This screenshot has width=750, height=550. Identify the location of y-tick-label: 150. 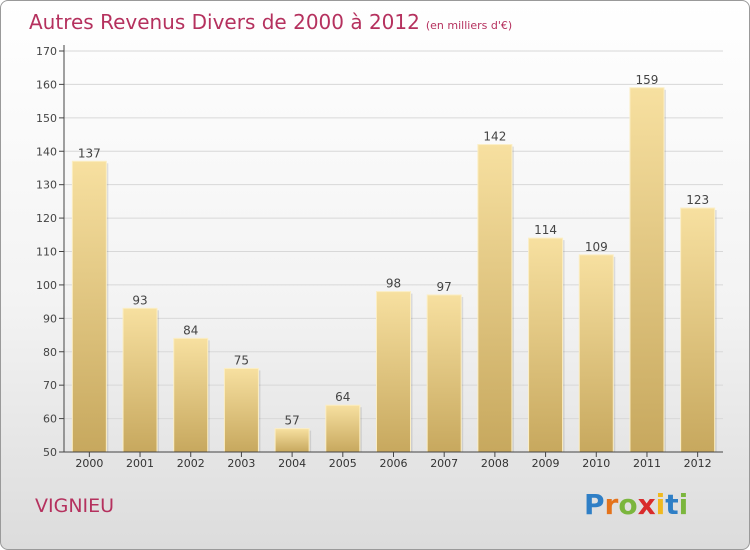
(46, 118).